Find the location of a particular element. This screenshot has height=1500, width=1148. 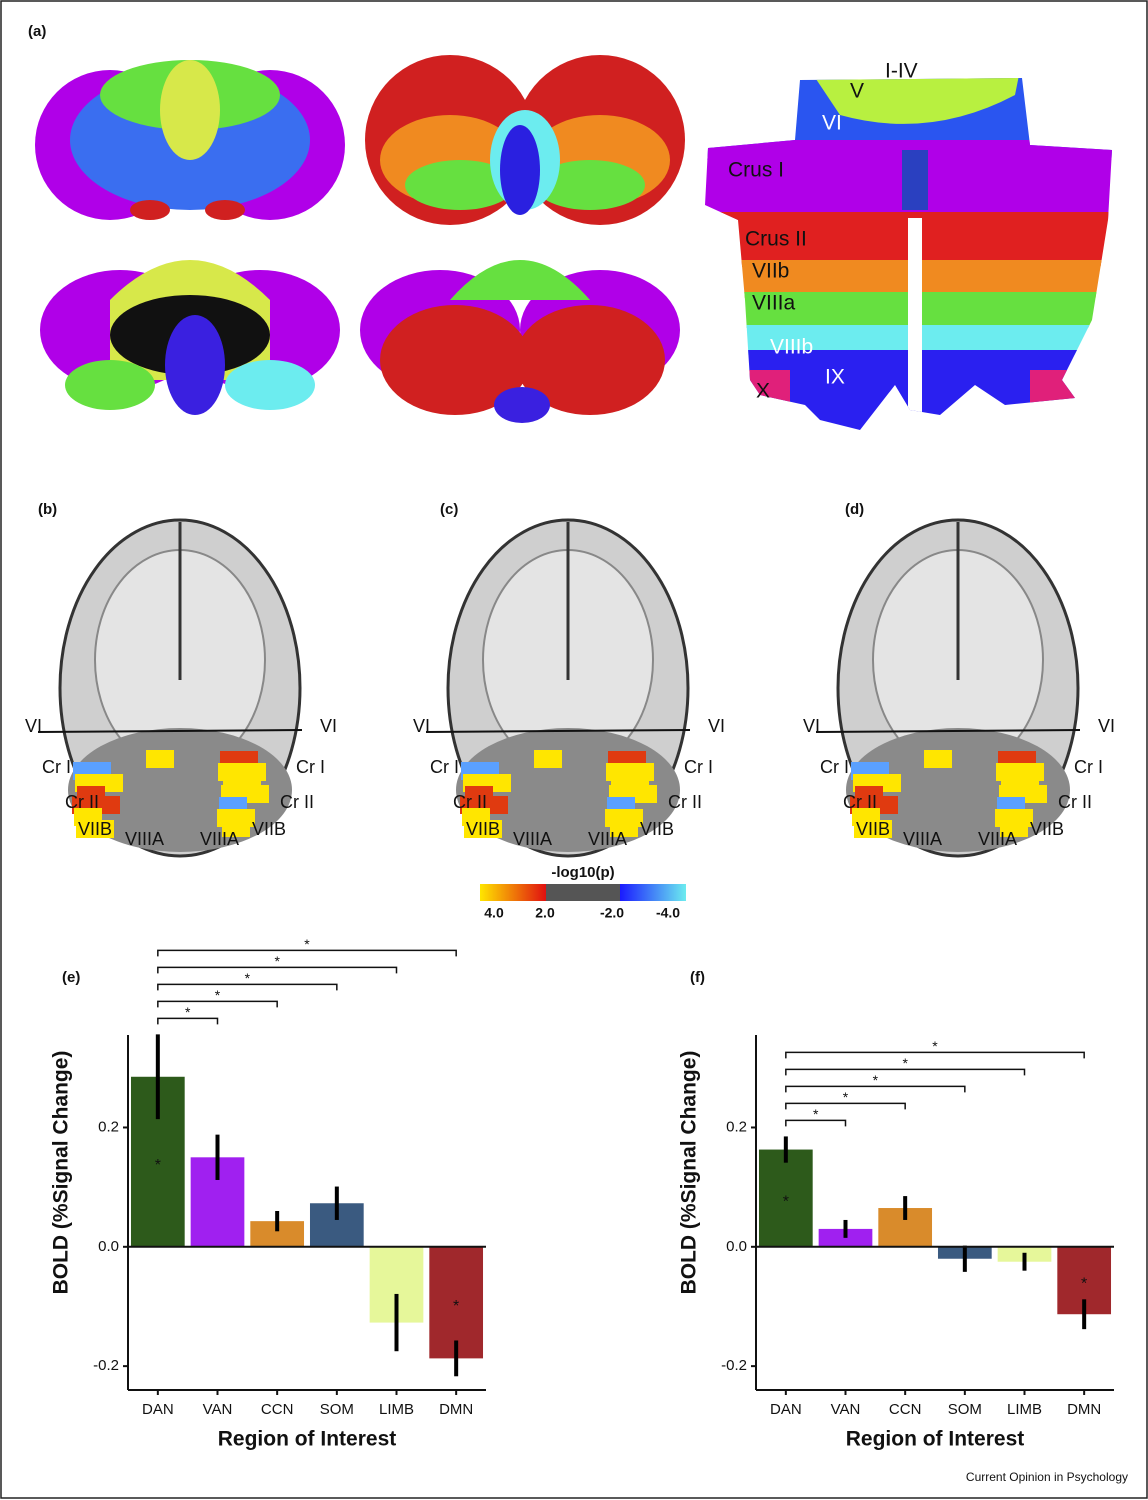

region-label: I-IV is located at coordinates (901, 71).